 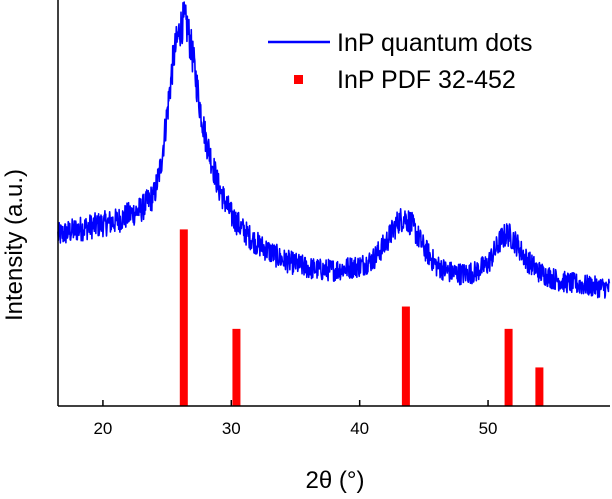 What do you see at coordinates (400, 61) in the screenshot?
I see `legend: InP quantum dots InP PDF 32-452` at bounding box center [400, 61].